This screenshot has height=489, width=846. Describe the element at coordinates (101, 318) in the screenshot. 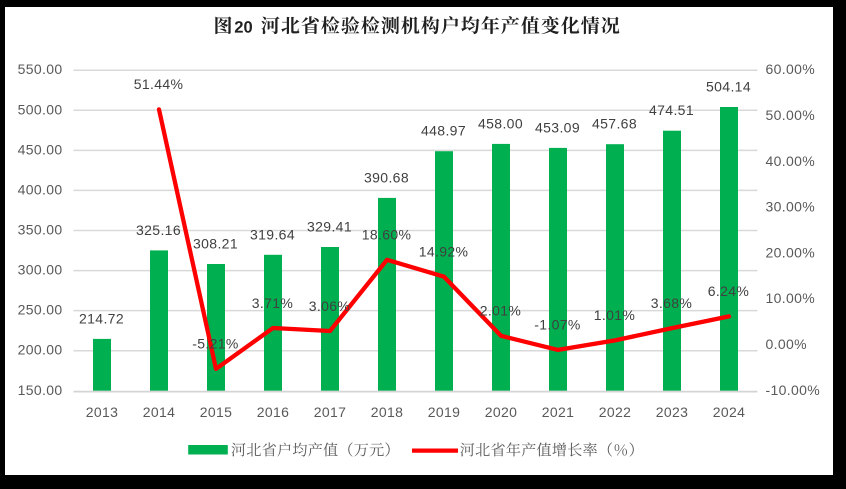

I see `svg-text: 214.72` at that location.